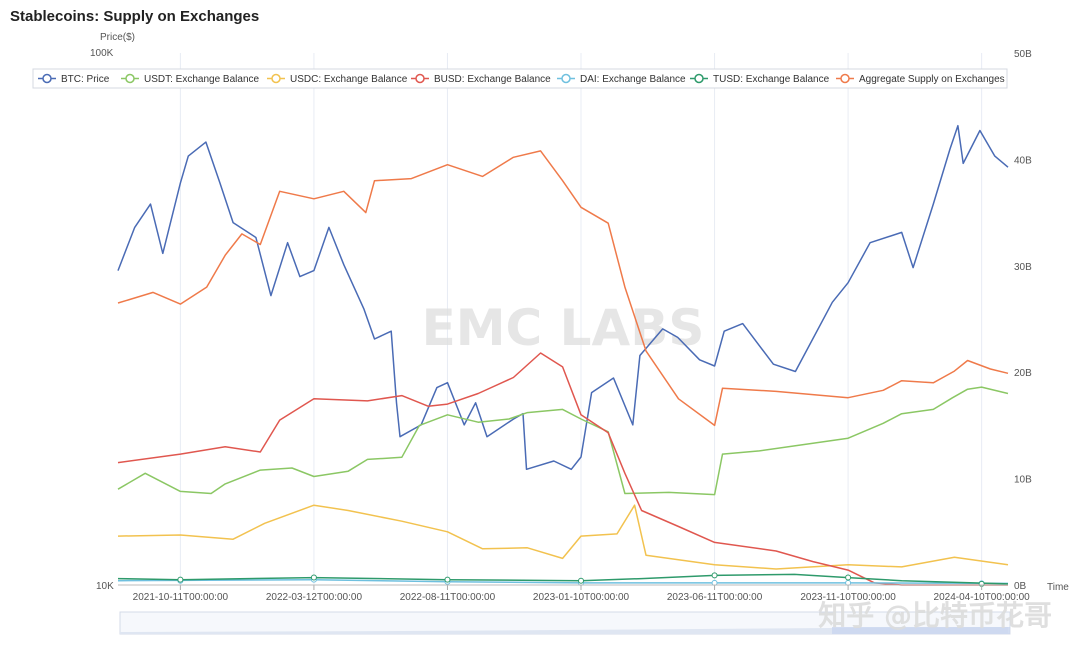 This screenshot has width=1080, height=658. I want to click on watermark-emc-labs: EMC LABS, so click(563, 328).